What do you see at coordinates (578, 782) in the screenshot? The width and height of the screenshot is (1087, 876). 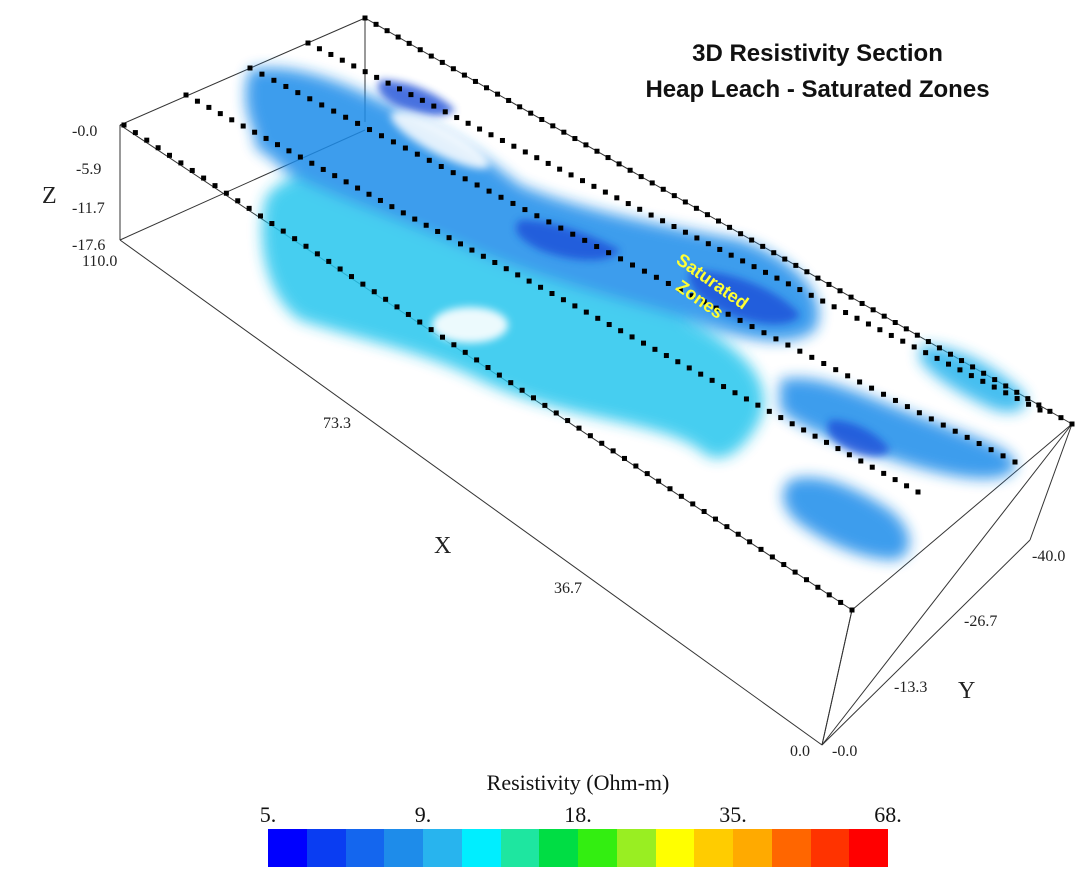 I see `legend-title: Resistivity (Ohm-m)` at bounding box center [578, 782].